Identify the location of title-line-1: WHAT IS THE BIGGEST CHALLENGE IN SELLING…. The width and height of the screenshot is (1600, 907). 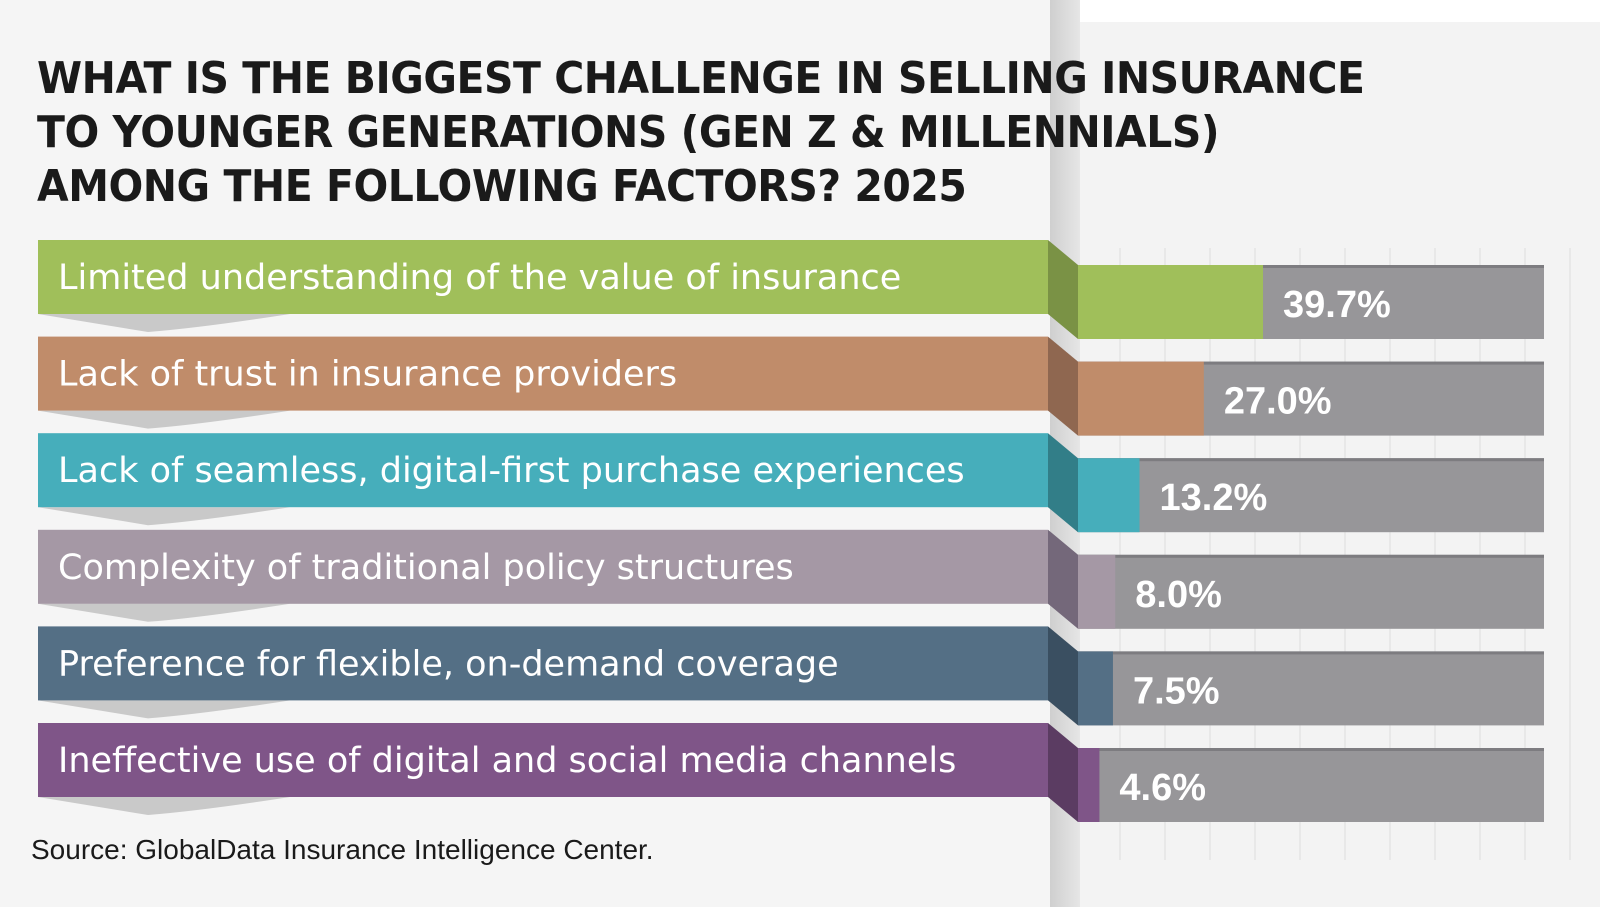
(701, 78).